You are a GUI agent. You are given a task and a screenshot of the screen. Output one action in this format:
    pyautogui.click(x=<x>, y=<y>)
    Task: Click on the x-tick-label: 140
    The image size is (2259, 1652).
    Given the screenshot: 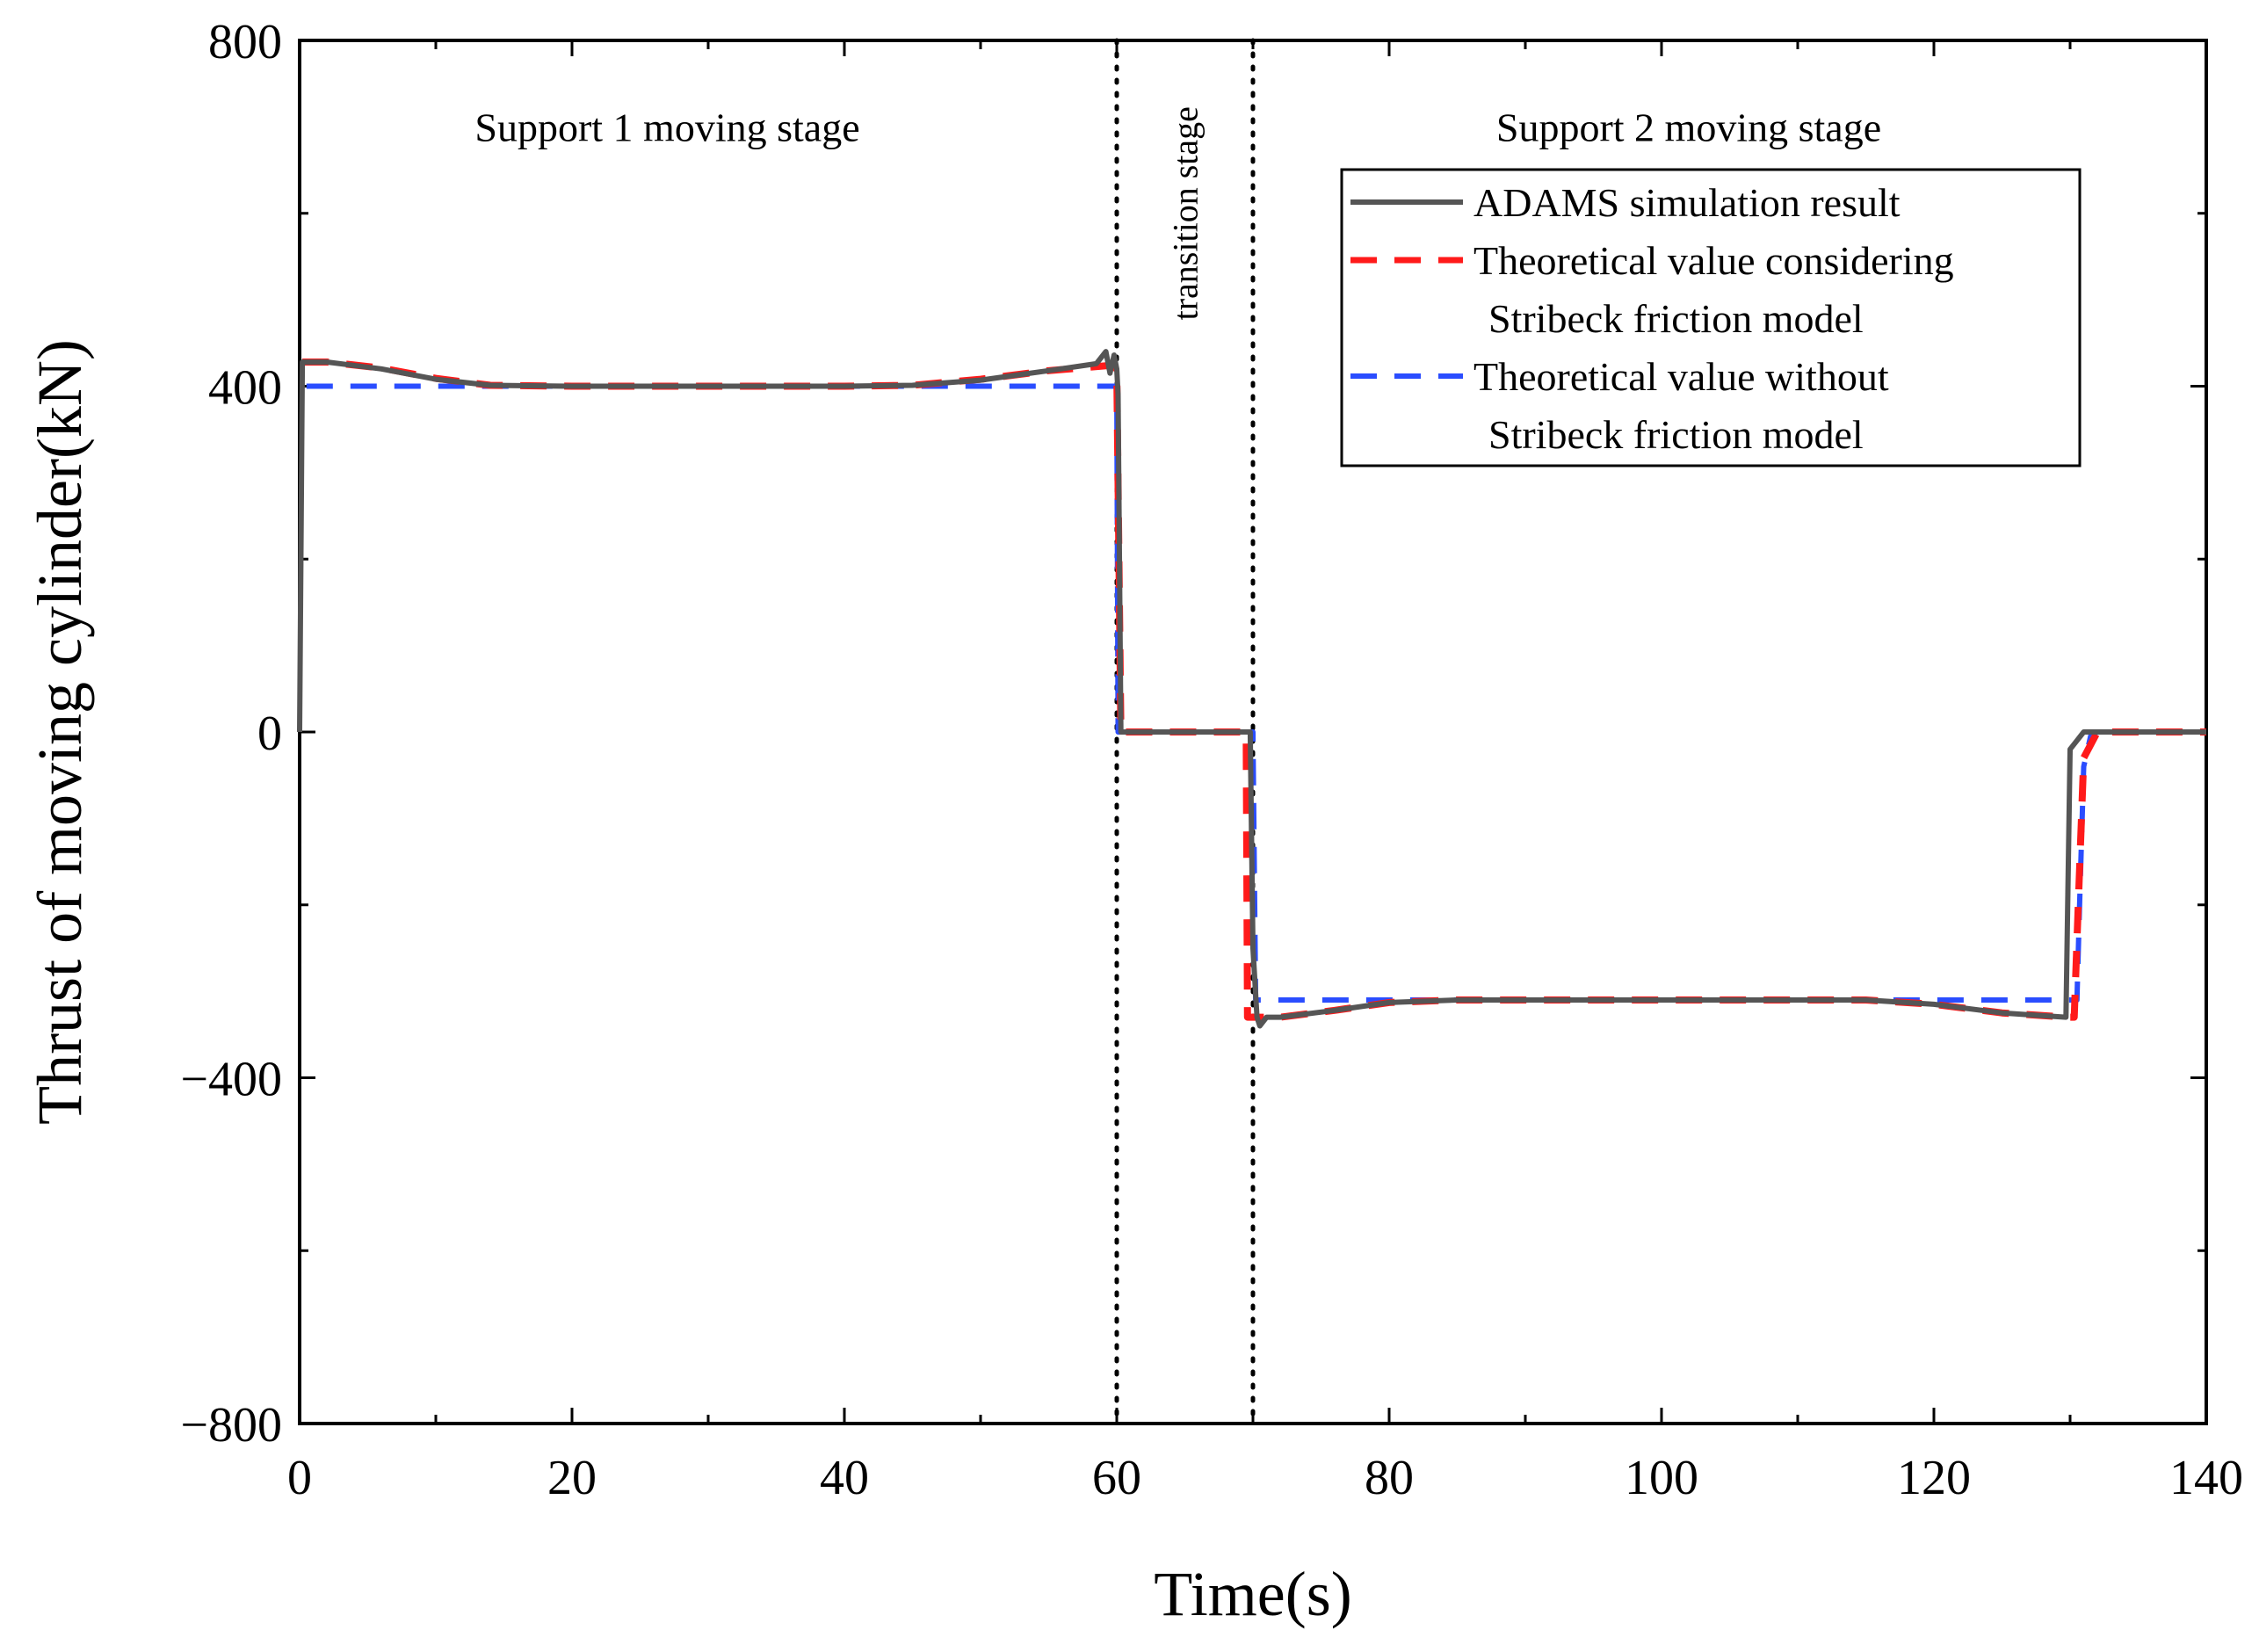 What is the action you would take?
    pyautogui.click(x=2206, y=1478)
    